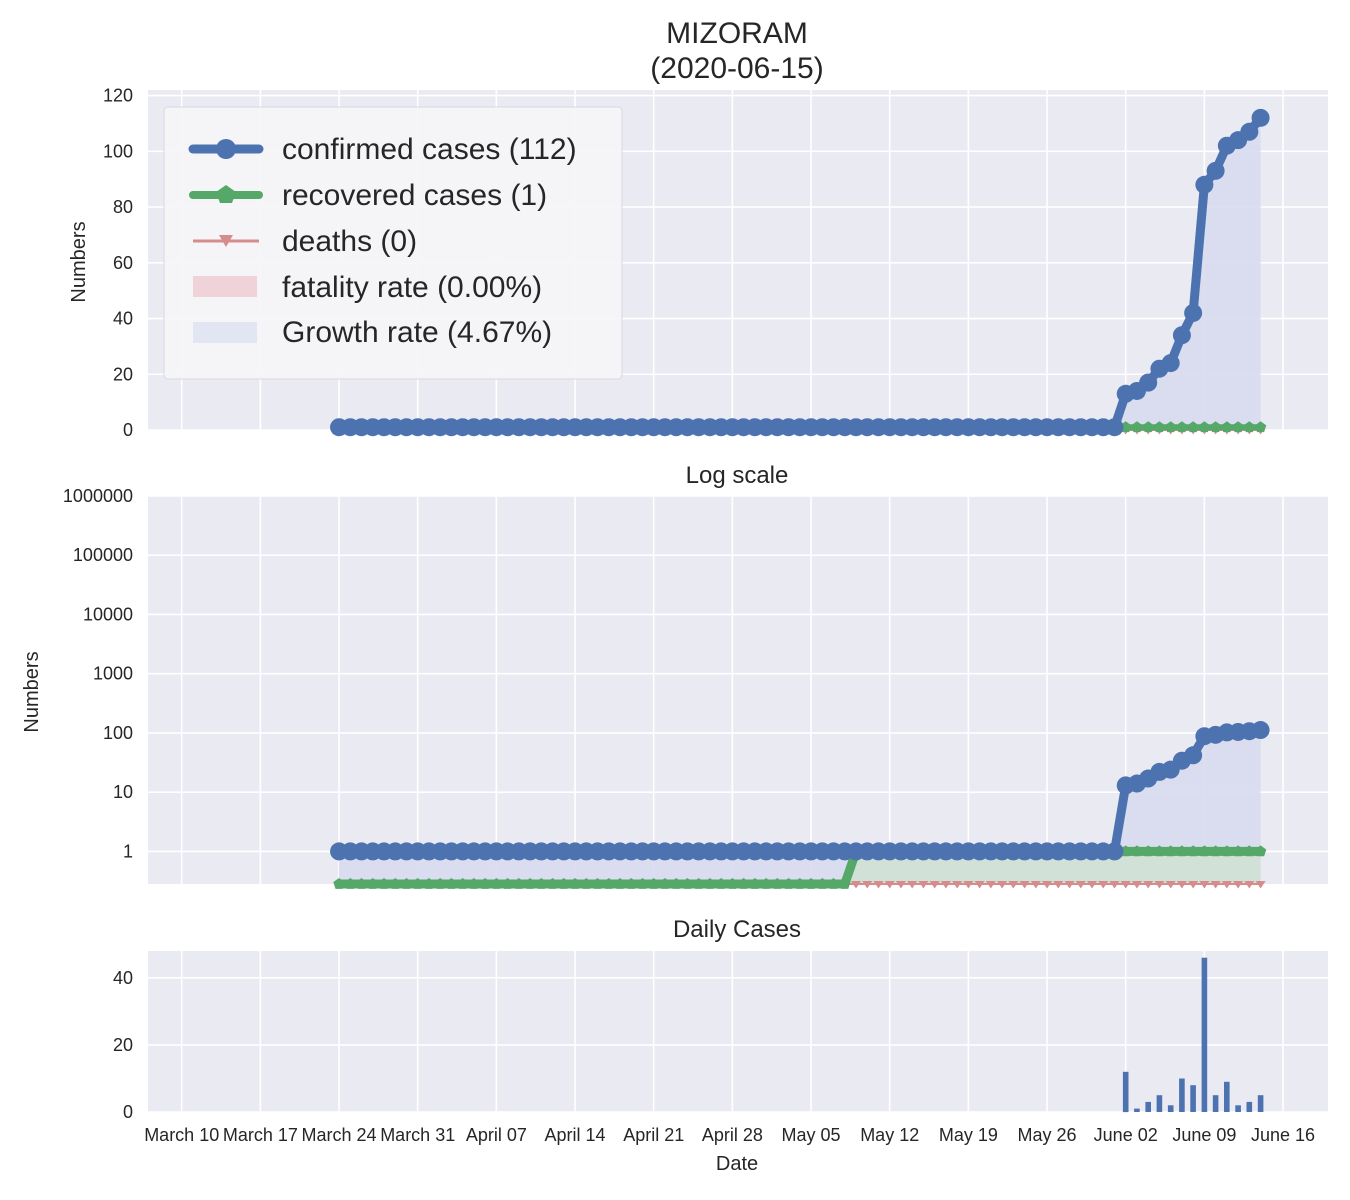 This screenshot has width=1350, height=1200. Describe the element at coordinates (1283, 1135) in the screenshot. I see `x-tick-label: June 16` at that location.